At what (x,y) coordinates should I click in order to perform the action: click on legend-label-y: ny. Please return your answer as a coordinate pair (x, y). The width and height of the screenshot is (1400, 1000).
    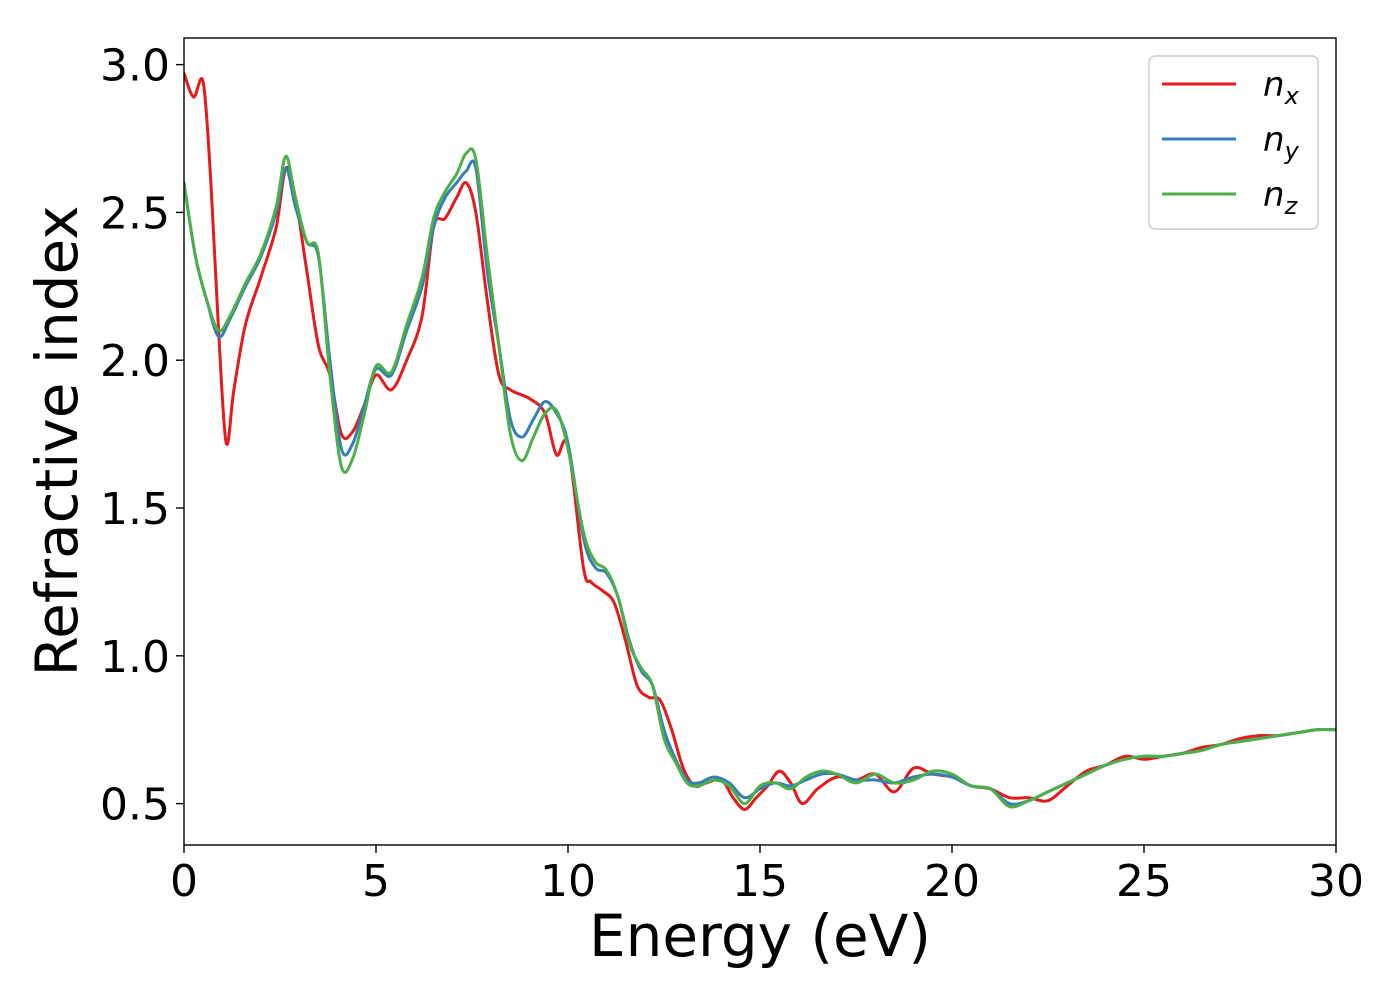
    Looking at the image, I should click on (1281, 142).